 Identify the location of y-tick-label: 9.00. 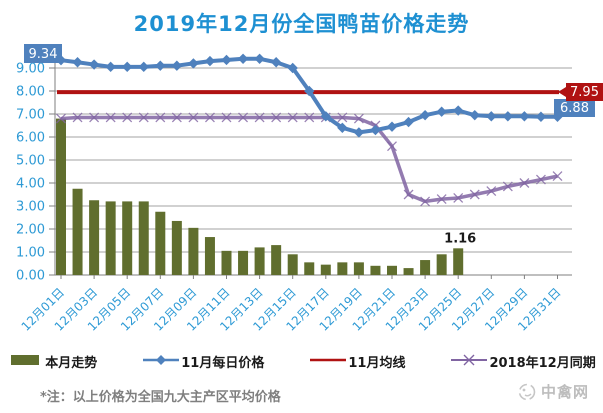
(30, 69).